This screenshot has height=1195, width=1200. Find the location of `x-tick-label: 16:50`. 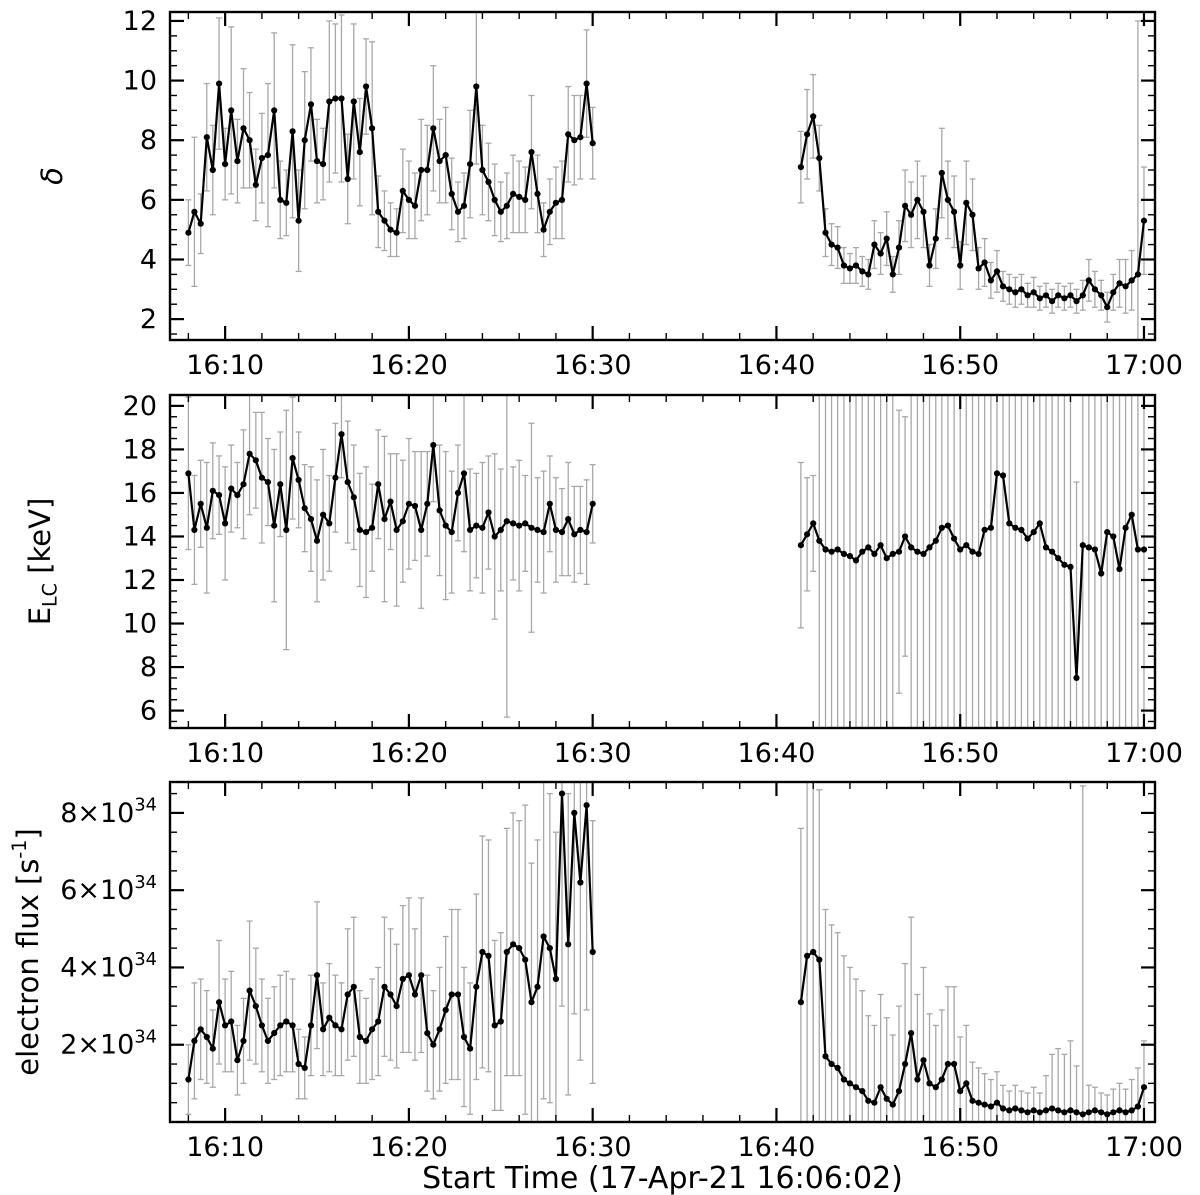

x-tick-label: 16:50 is located at coordinates (960, 365).